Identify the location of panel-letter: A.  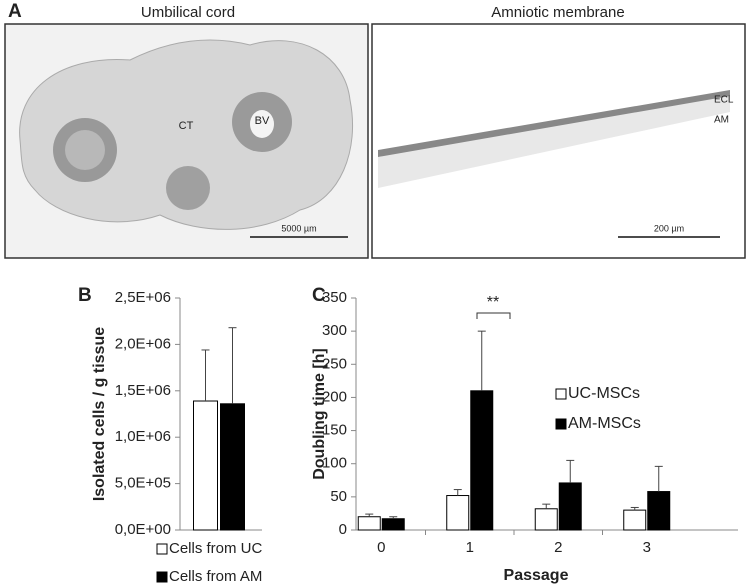
(15, 11).